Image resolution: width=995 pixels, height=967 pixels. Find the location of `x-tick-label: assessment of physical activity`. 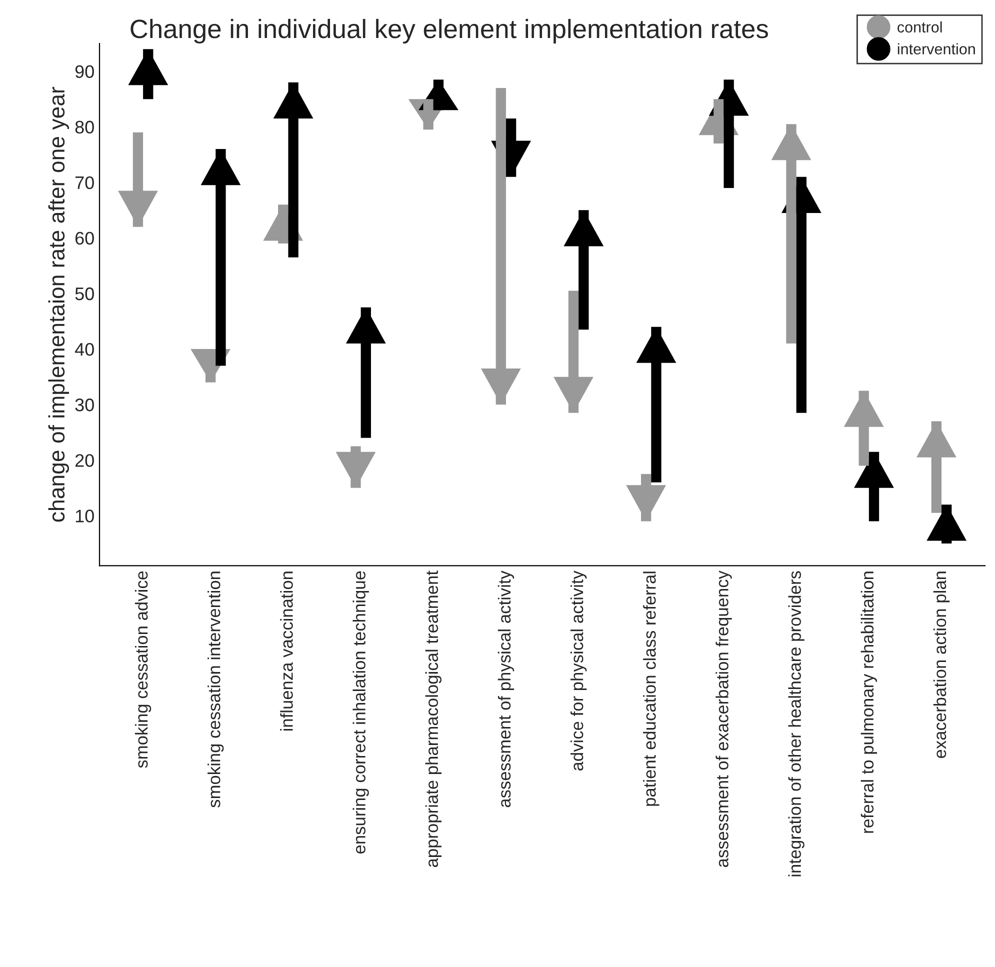

x-tick-label: assessment of physical activity is located at coordinates (506, 689).